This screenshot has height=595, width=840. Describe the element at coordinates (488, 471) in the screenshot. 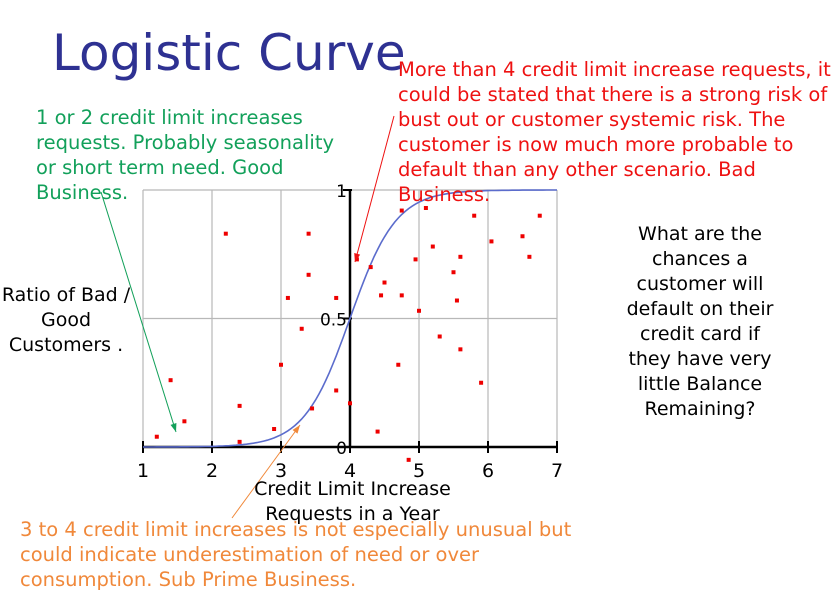

I see `x-tick-label: 6` at that location.